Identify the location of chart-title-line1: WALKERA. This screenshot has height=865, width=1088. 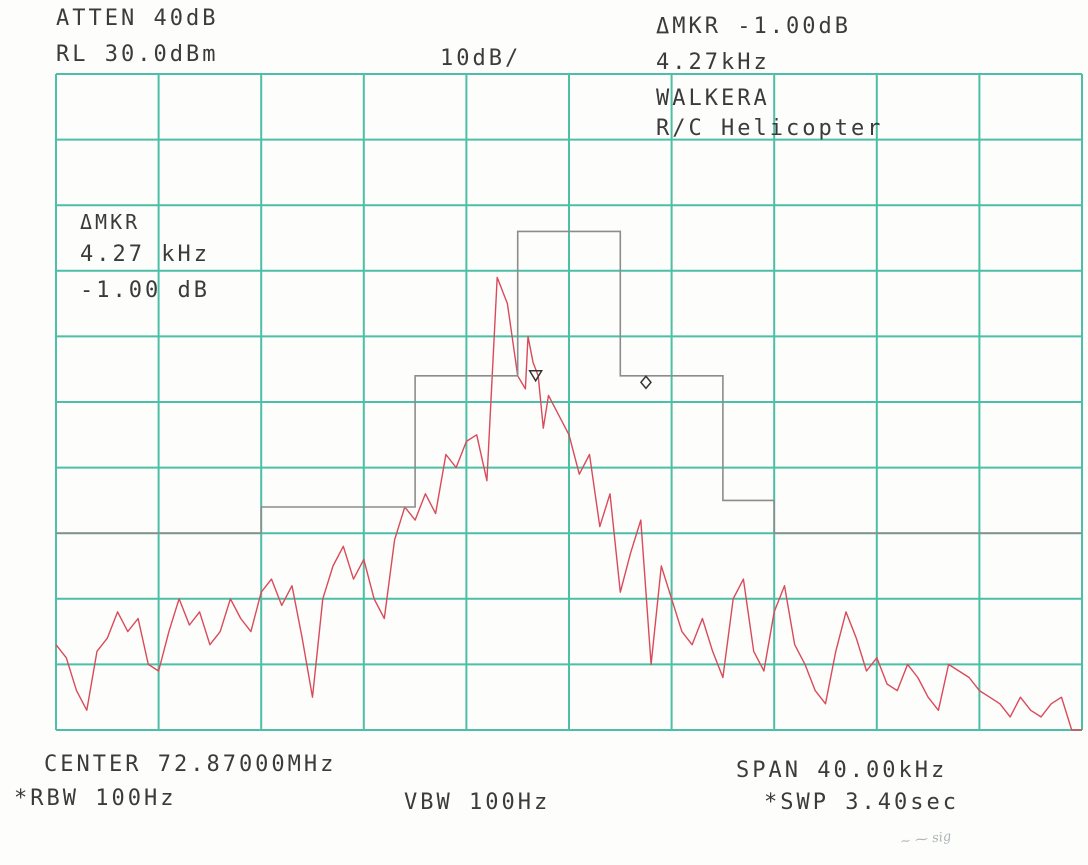
(713, 98).